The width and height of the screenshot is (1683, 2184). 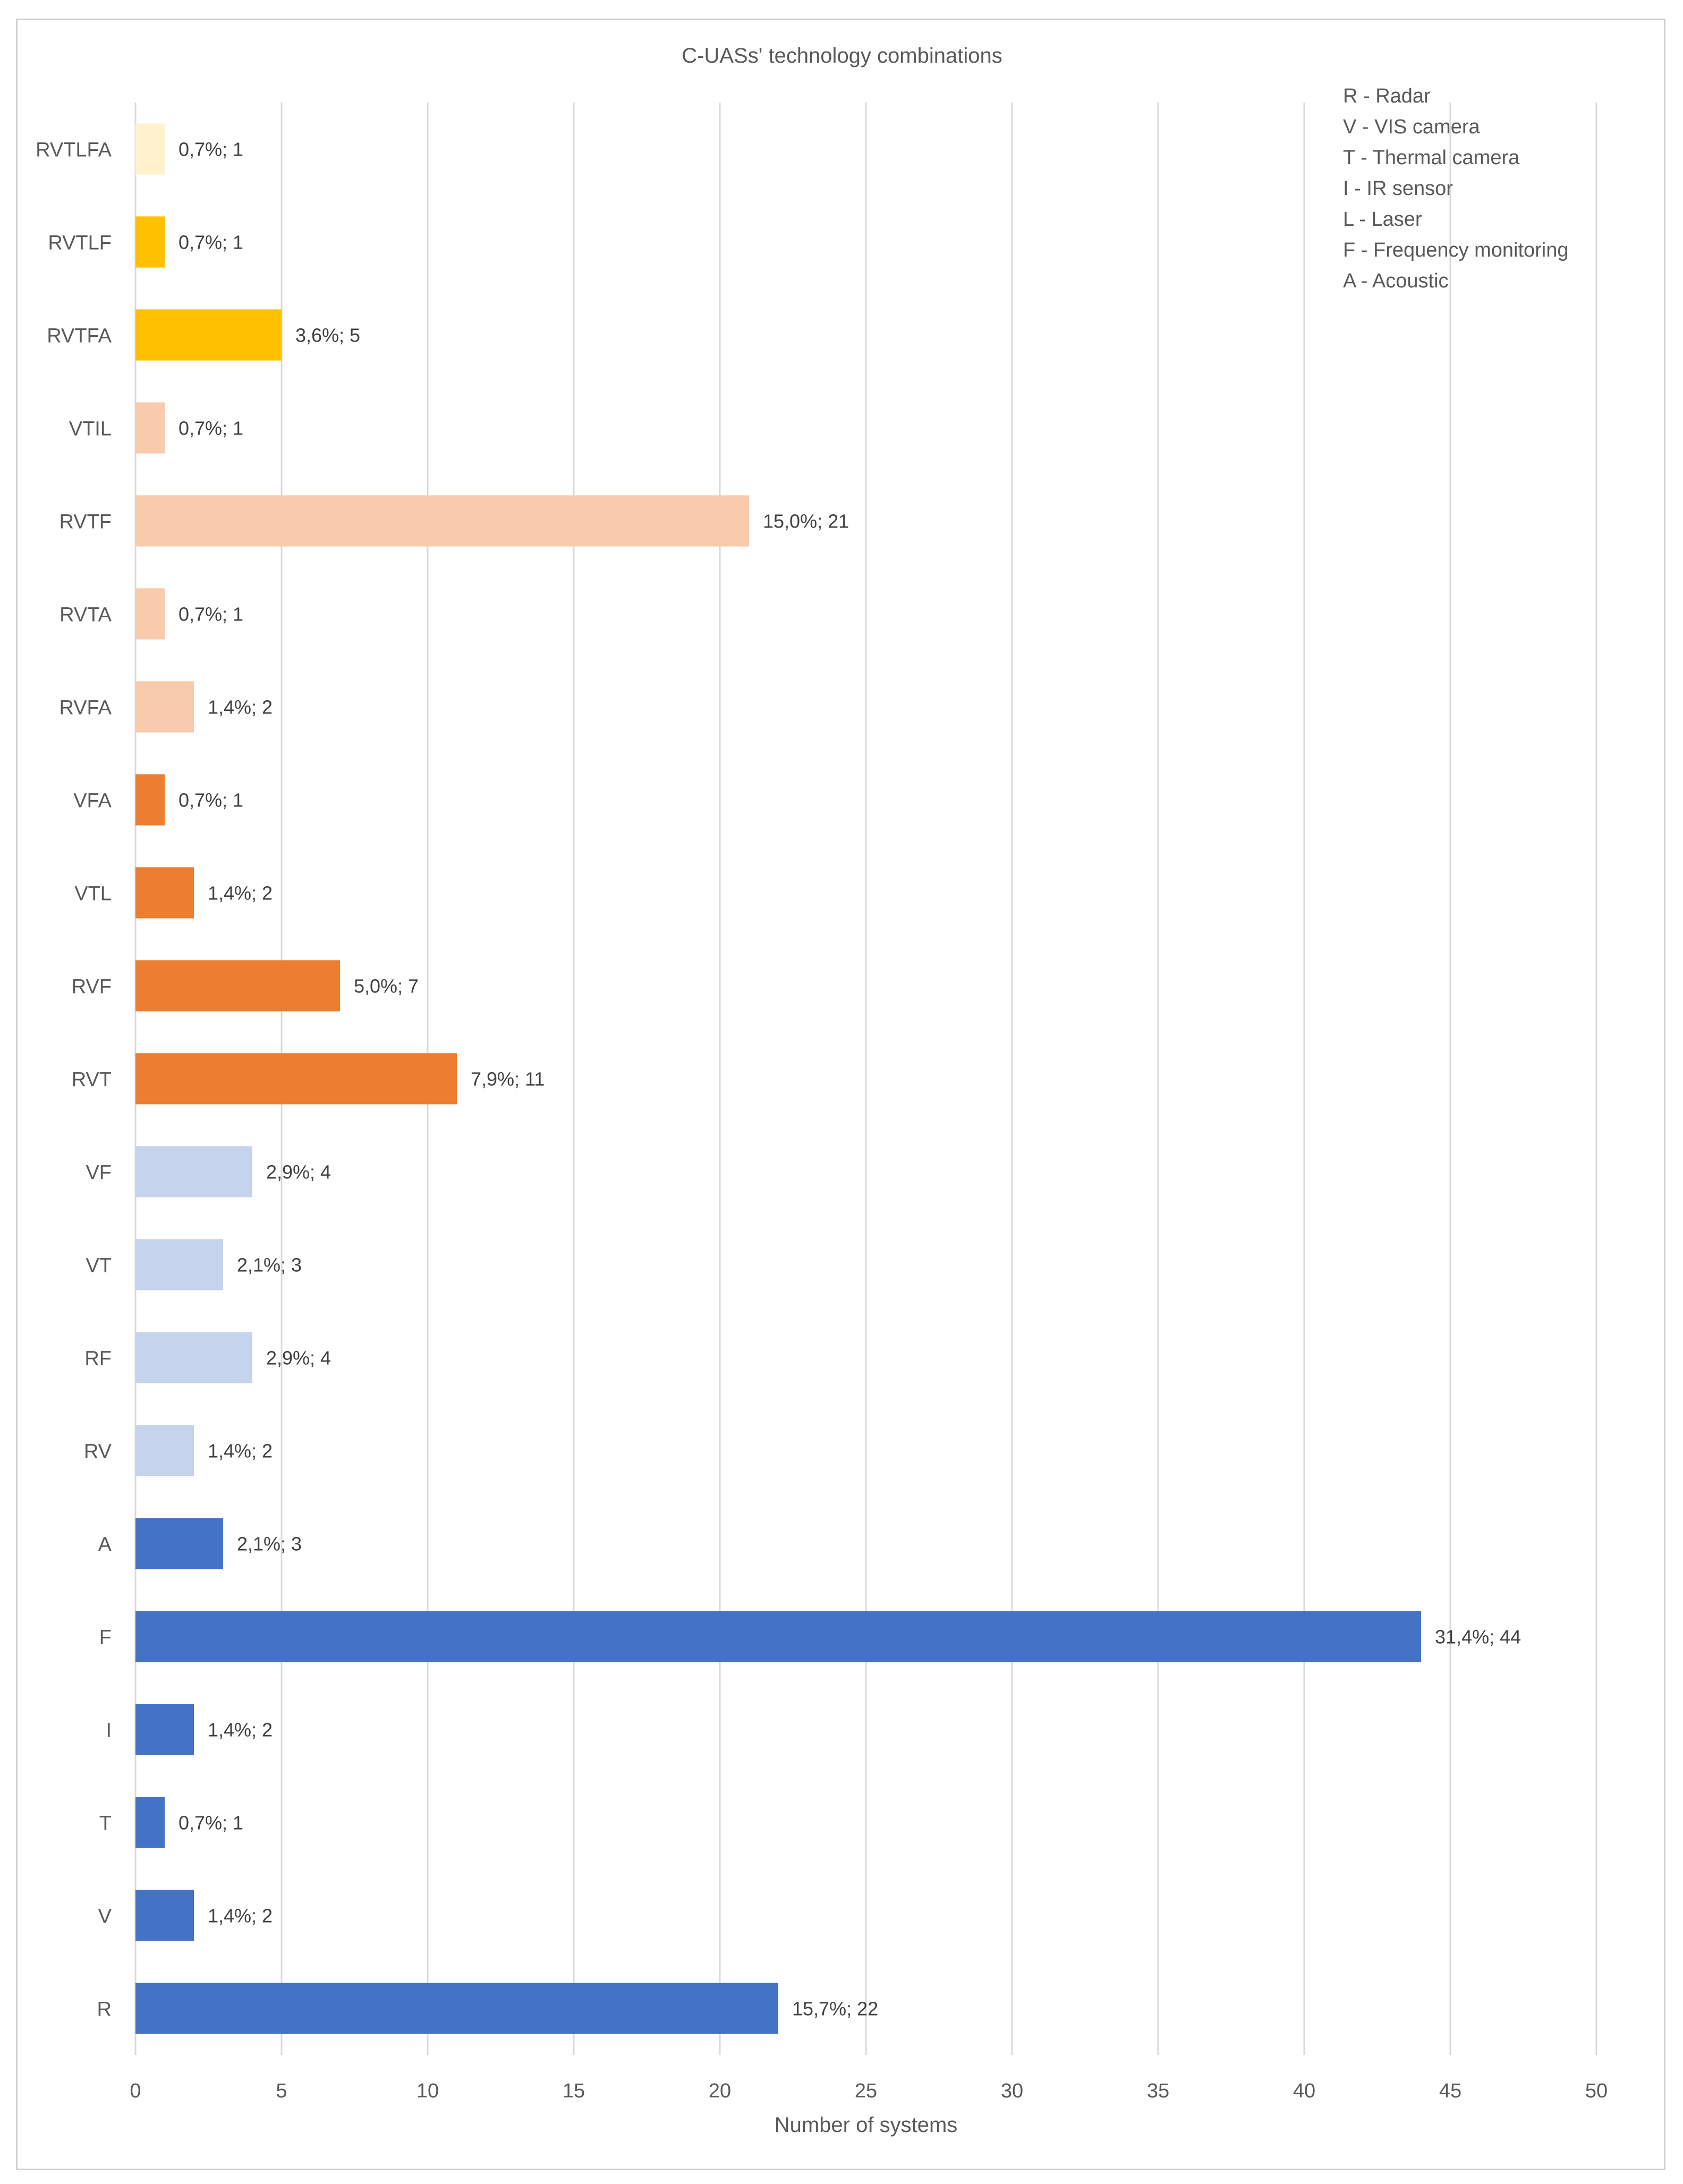 I want to click on data-label-rvta: 0,7%; 1, so click(x=210, y=614).